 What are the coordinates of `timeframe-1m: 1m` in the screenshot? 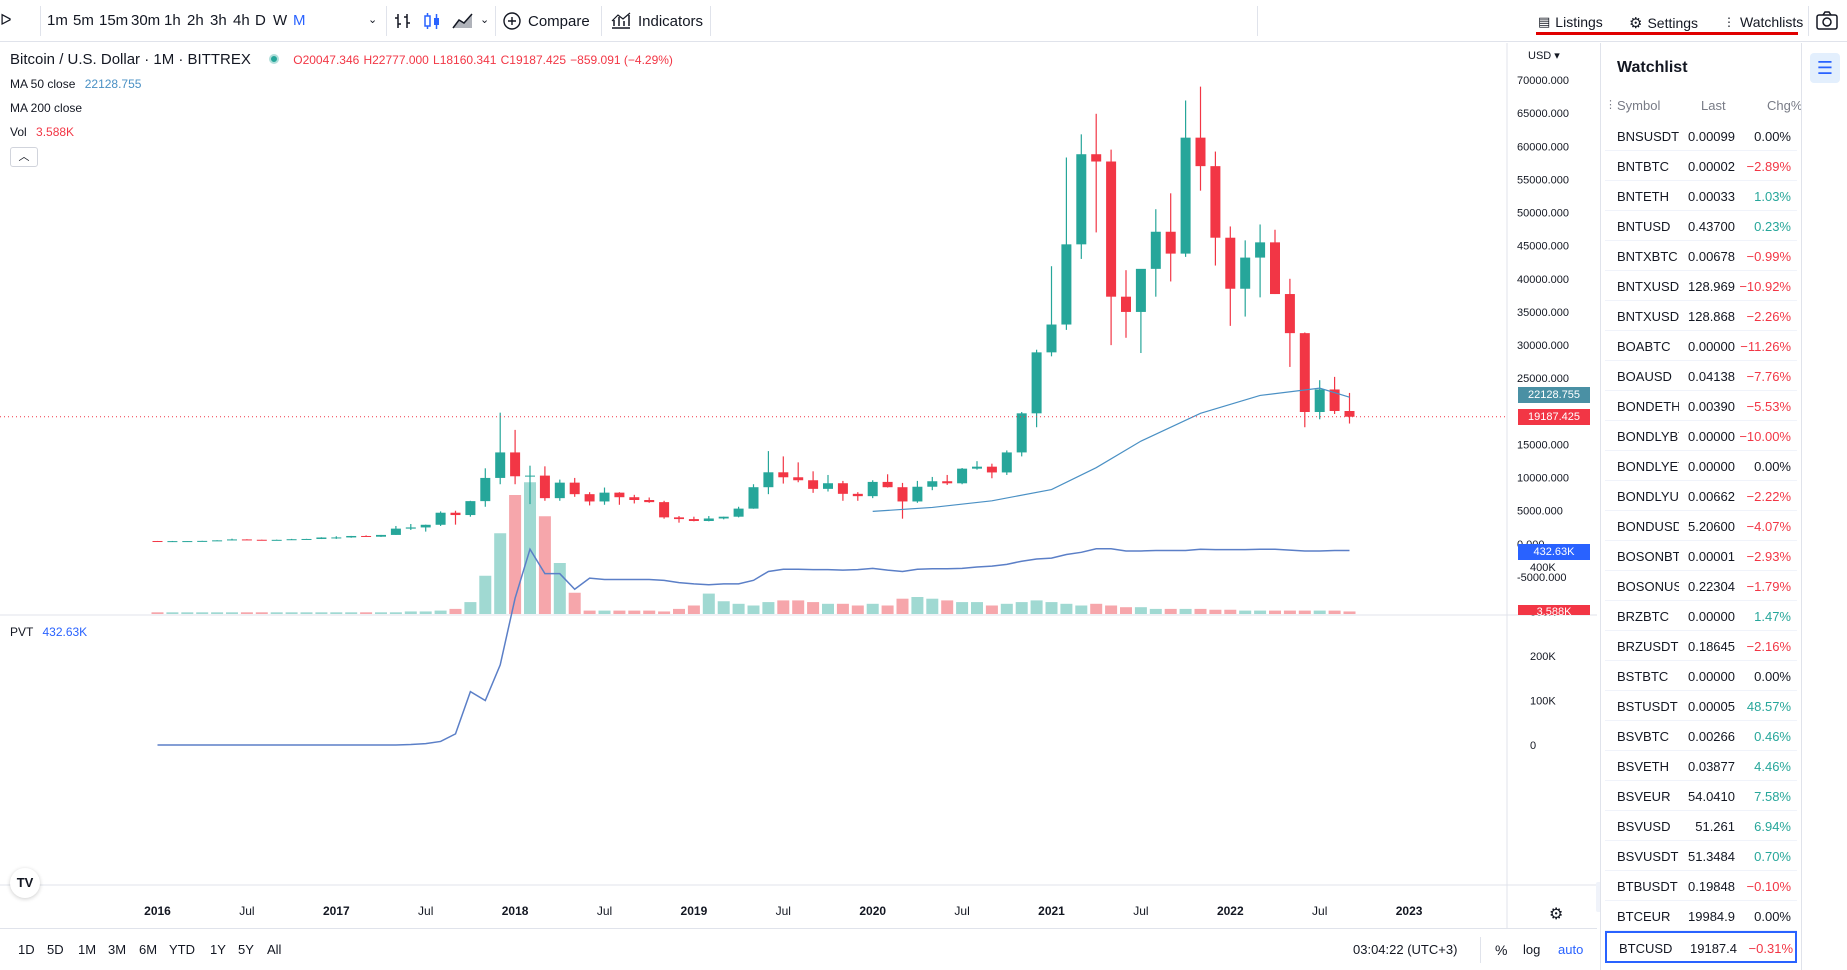 It's located at (57, 20).